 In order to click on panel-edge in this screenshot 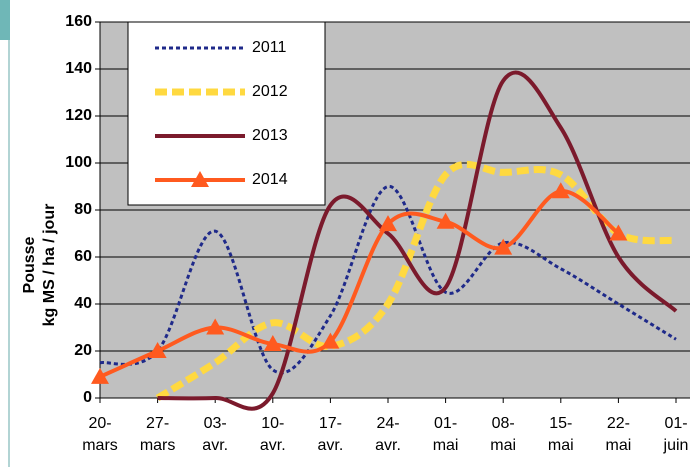, I will do `click(5, 20)`.